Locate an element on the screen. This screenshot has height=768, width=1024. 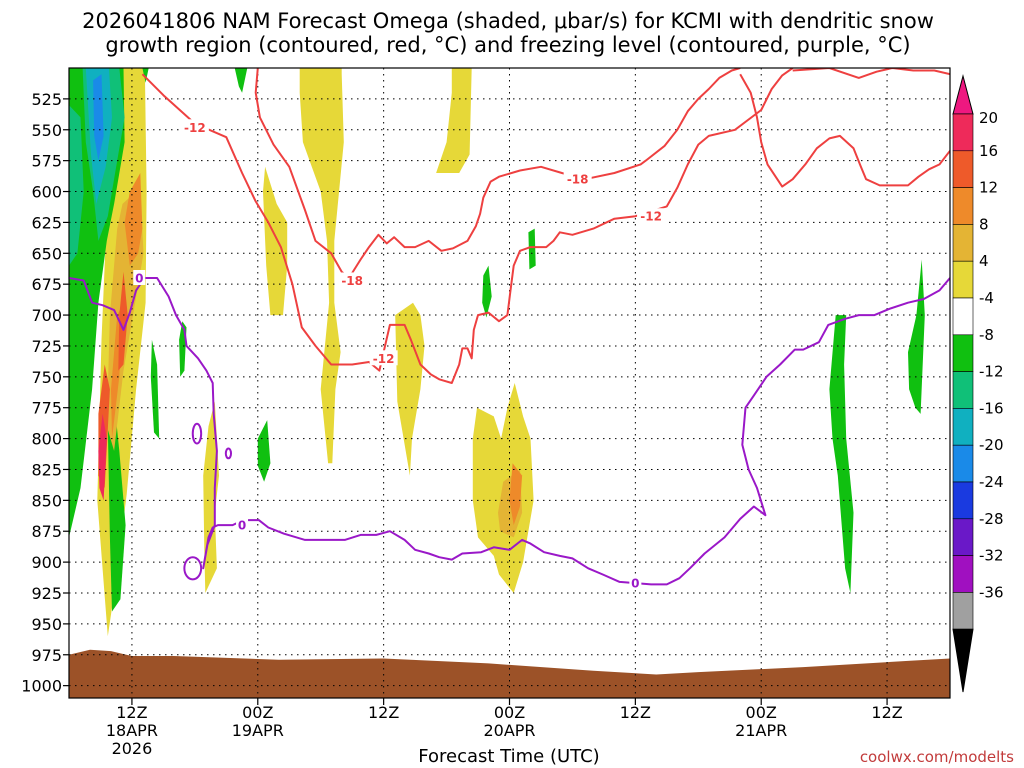
freezing-label-b-bg is located at coordinates (635, 583).